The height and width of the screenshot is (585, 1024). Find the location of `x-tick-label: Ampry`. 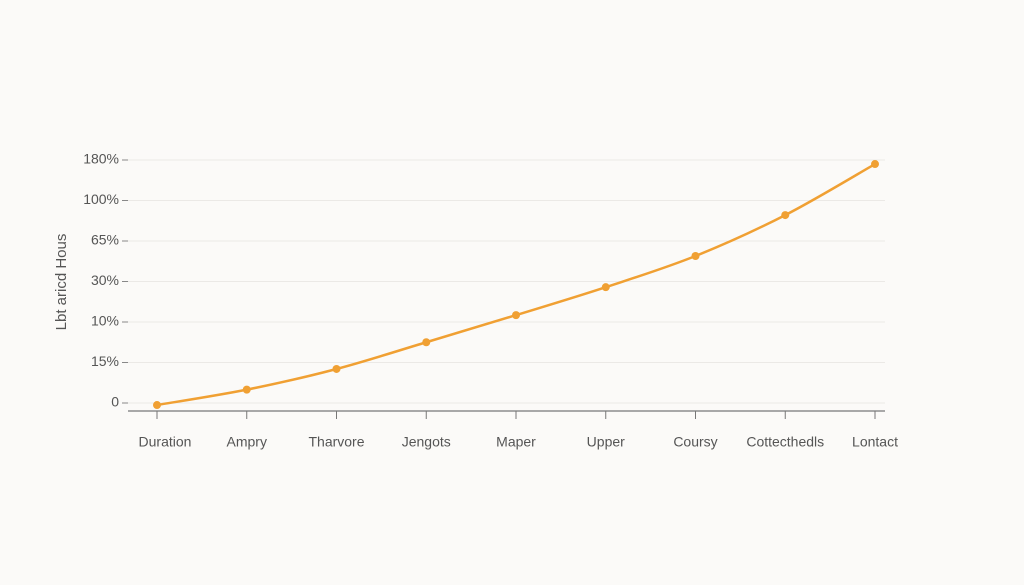

x-tick-label: Ampry is located at coordinates (247, 442).